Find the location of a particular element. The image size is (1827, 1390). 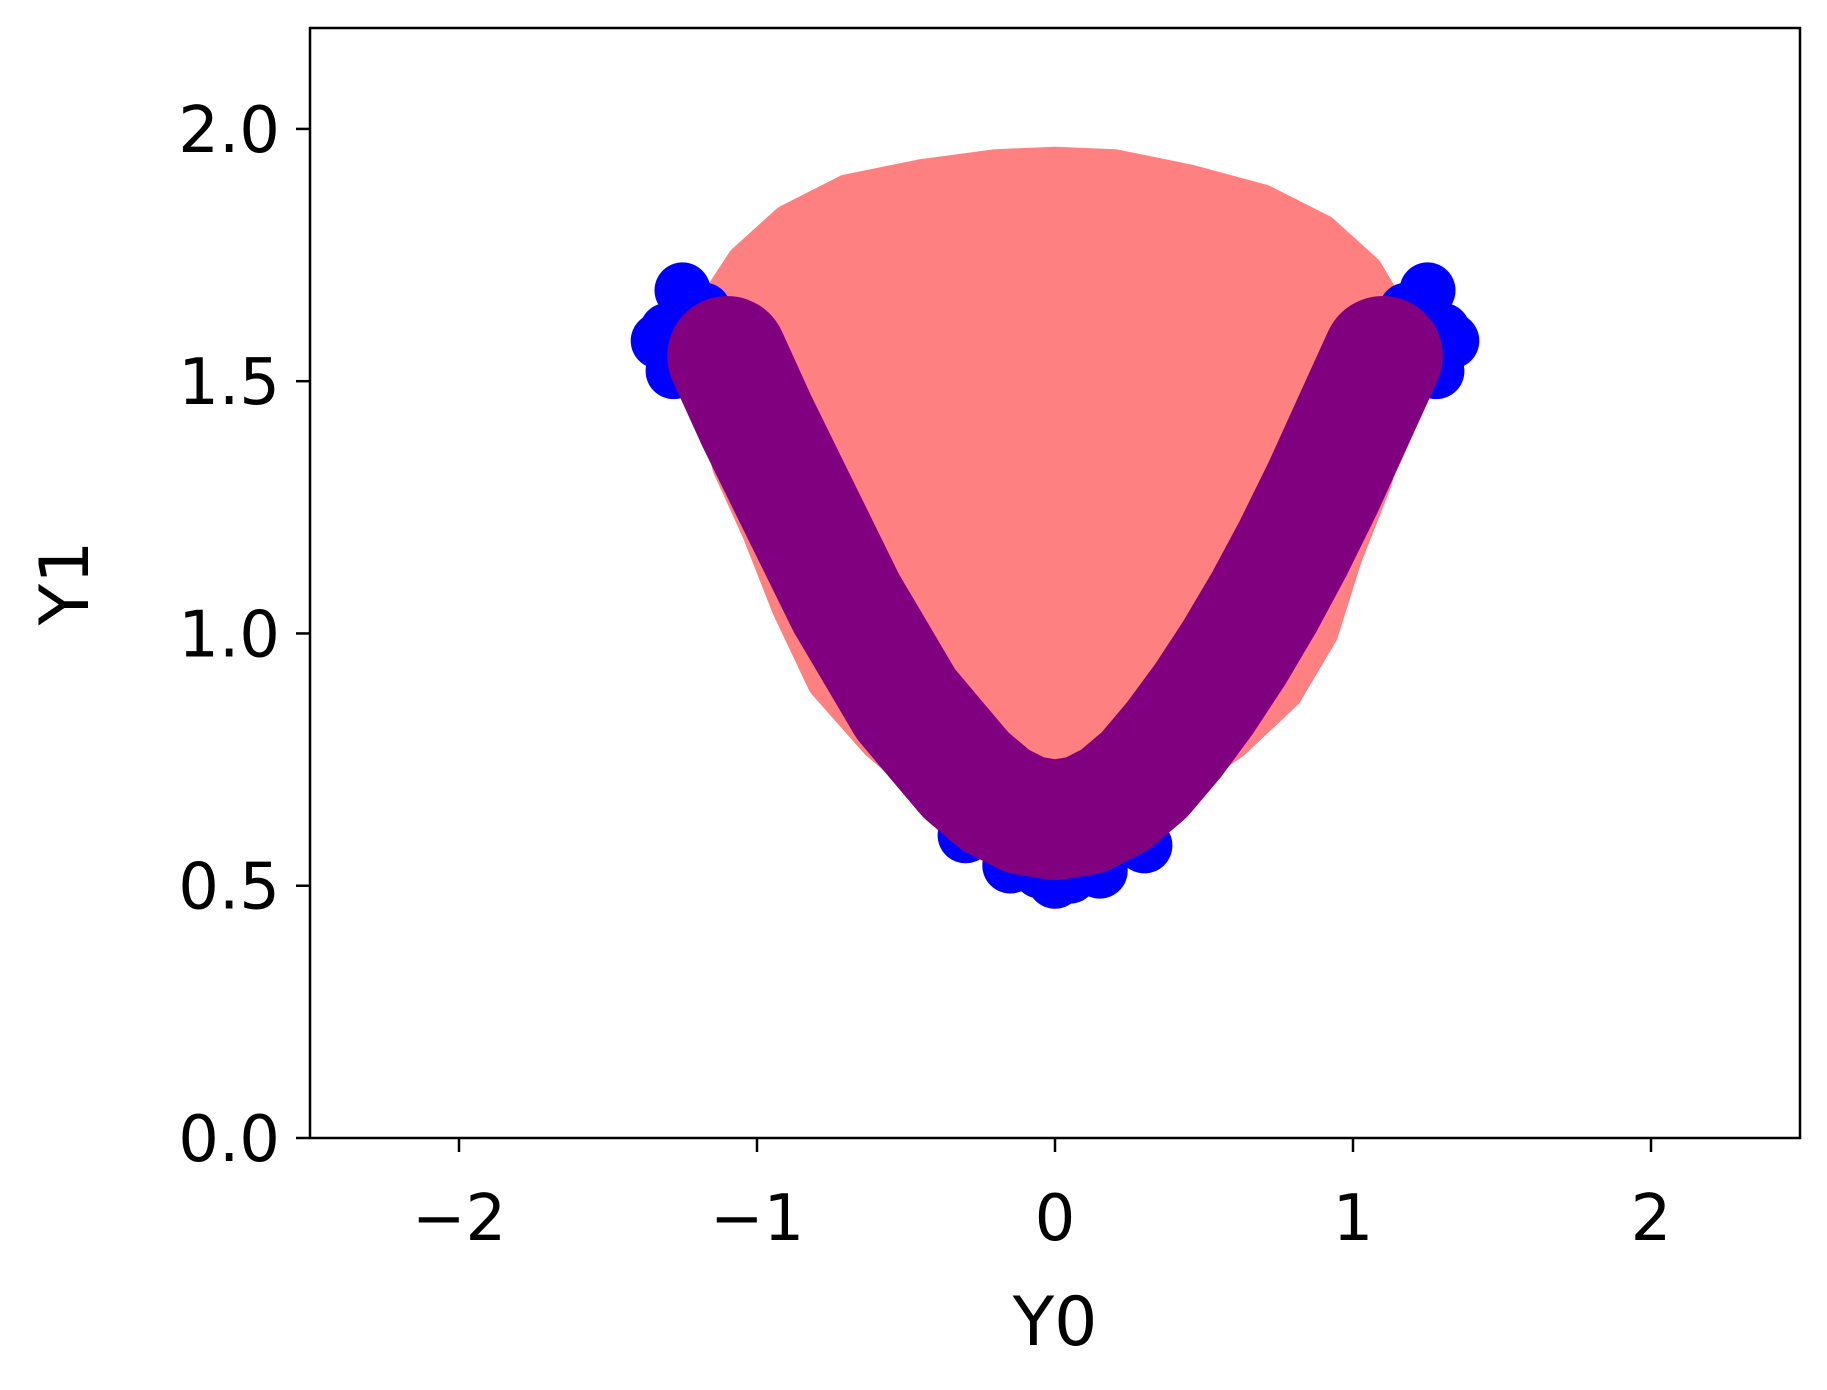

x-tick-label: −2 is located at coordinates (459, 1219).